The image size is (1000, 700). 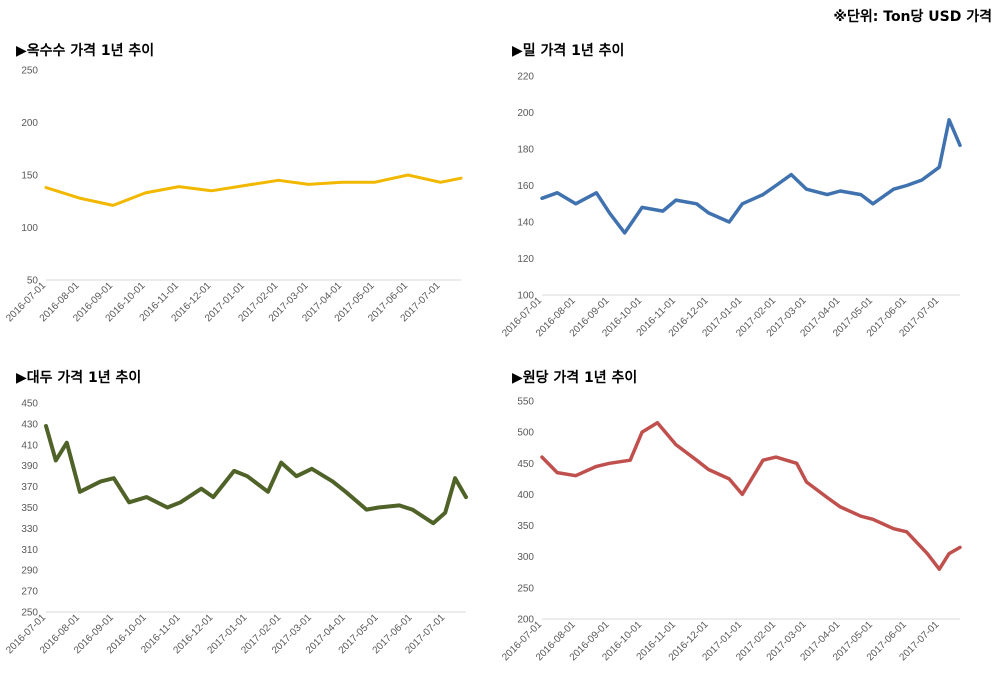 What do you see at coordinates (751, 496) in the screenshot?
I see `sugar-price-line` at bounding box center [751, 496].